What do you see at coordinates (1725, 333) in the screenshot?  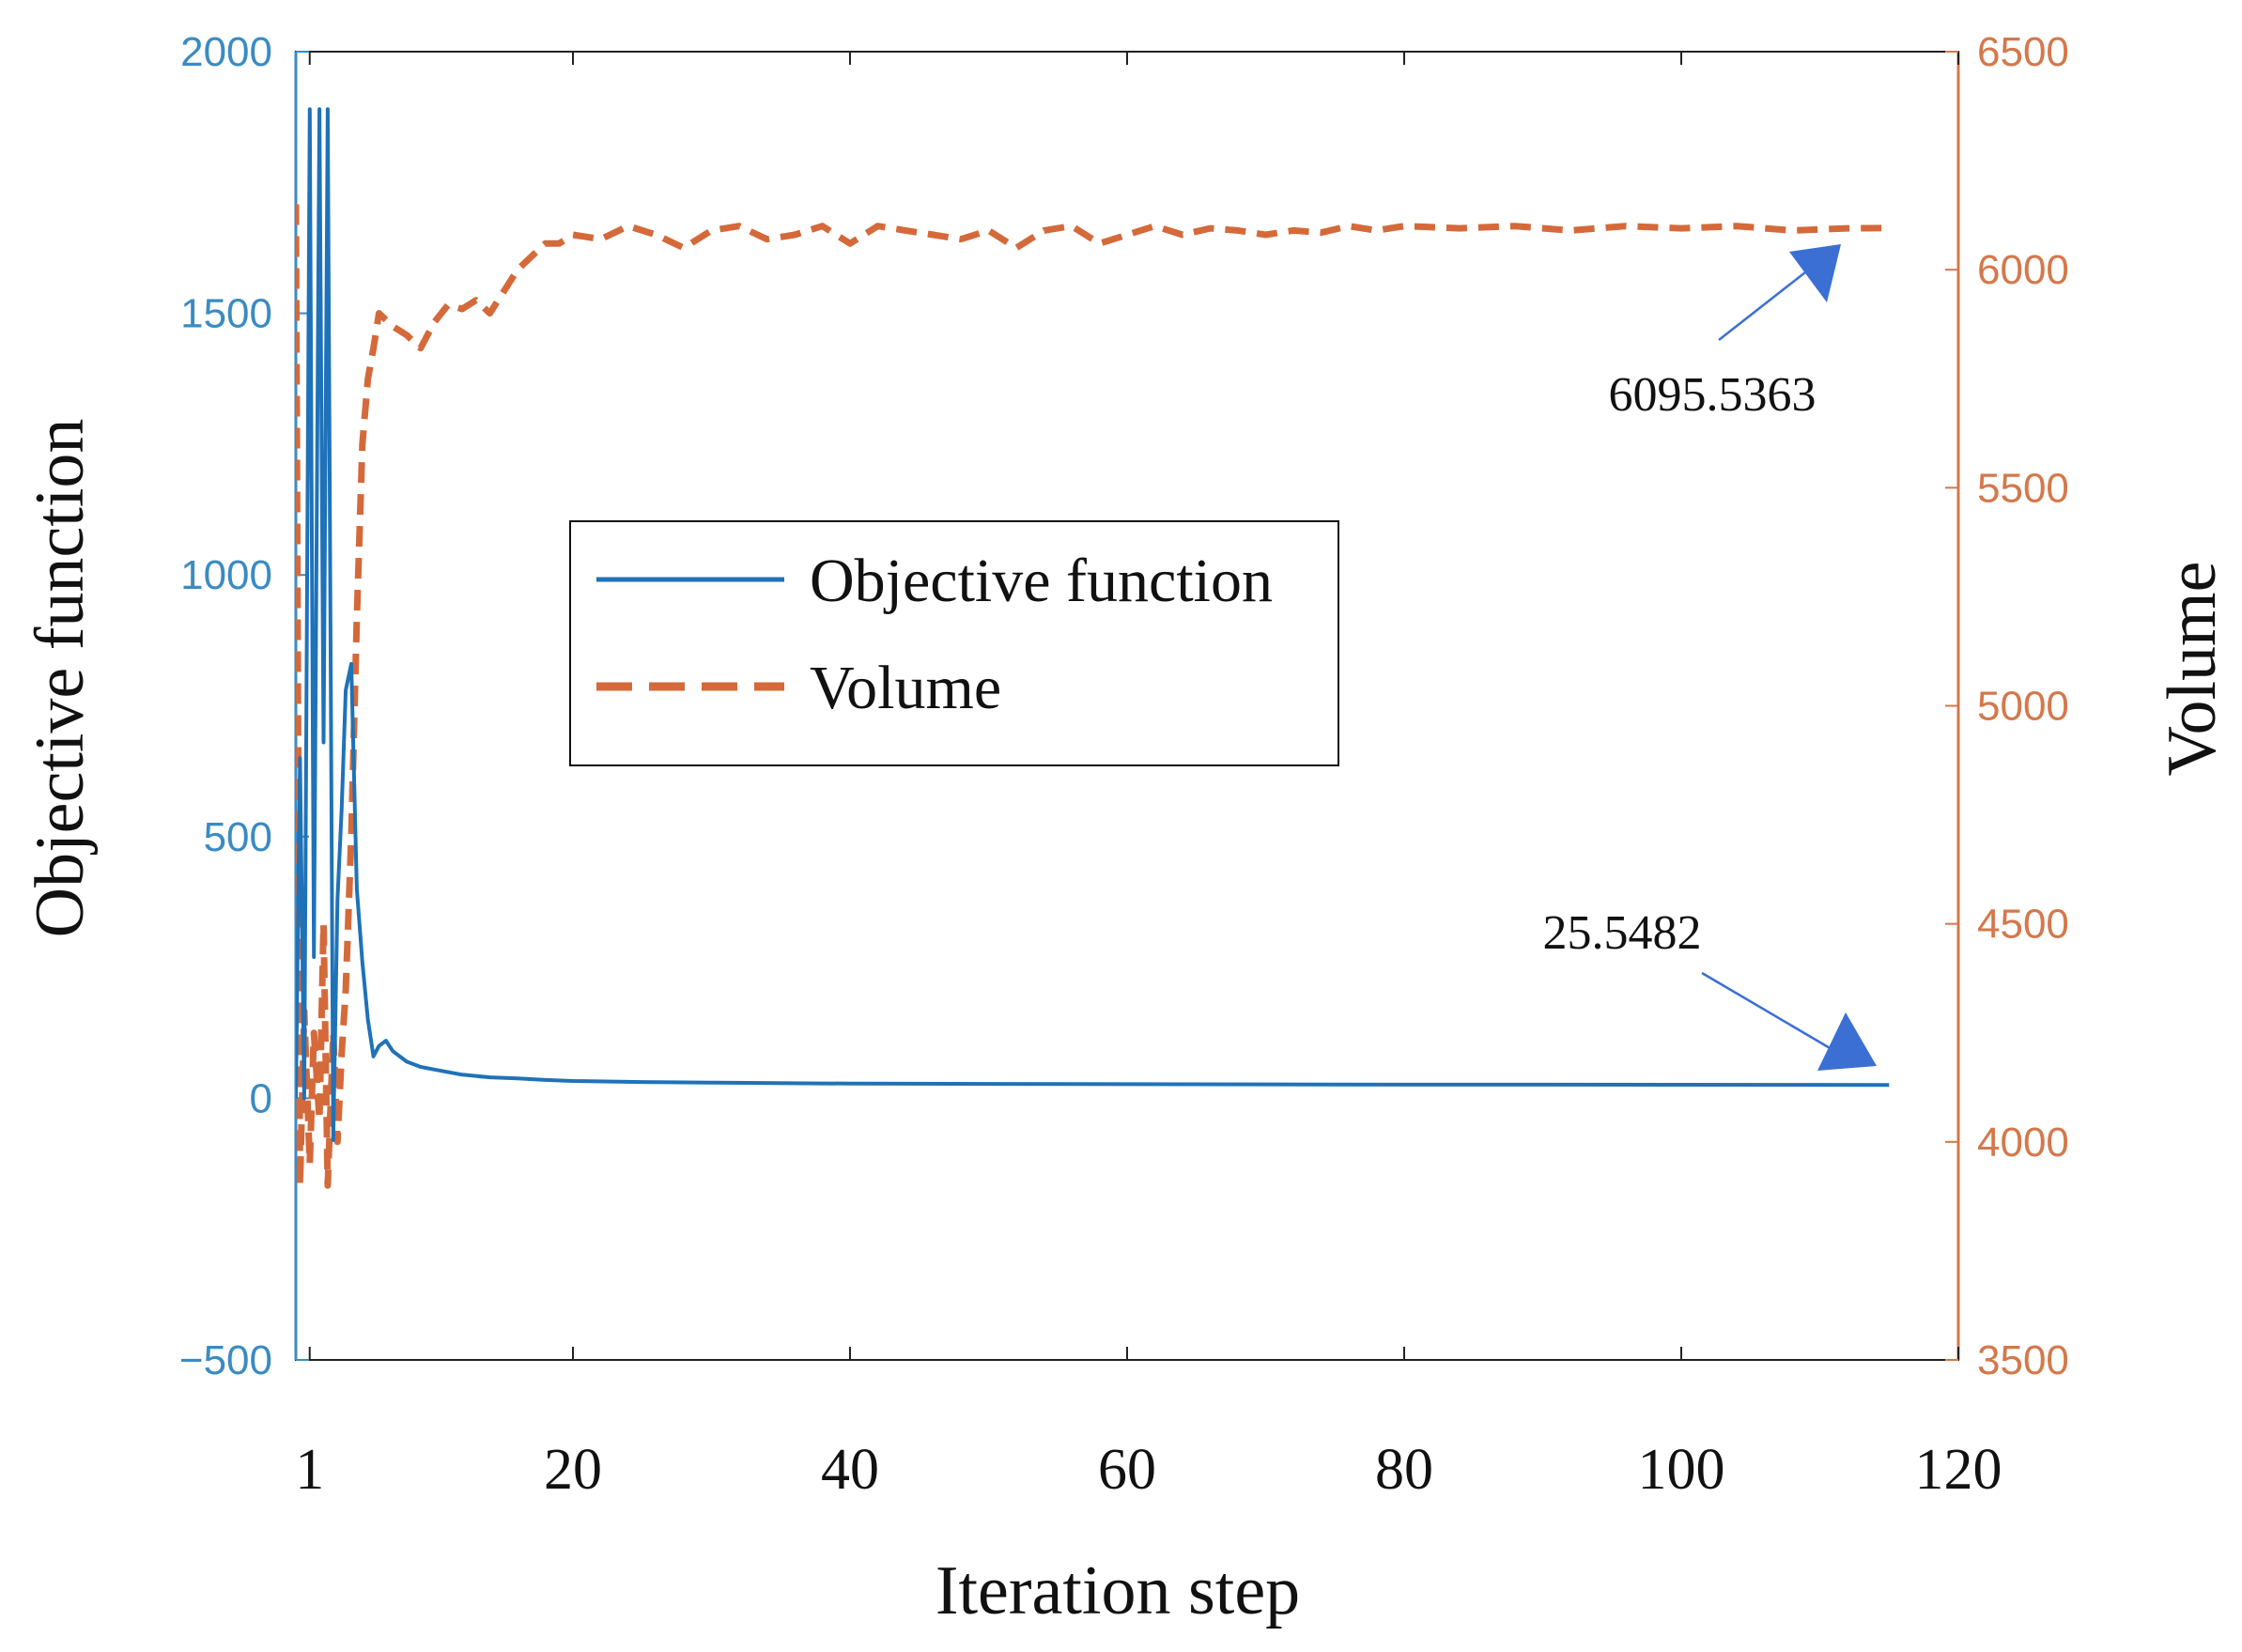 I see `annotation-volume: 6095.5363` at bounding box center [1725, 333].